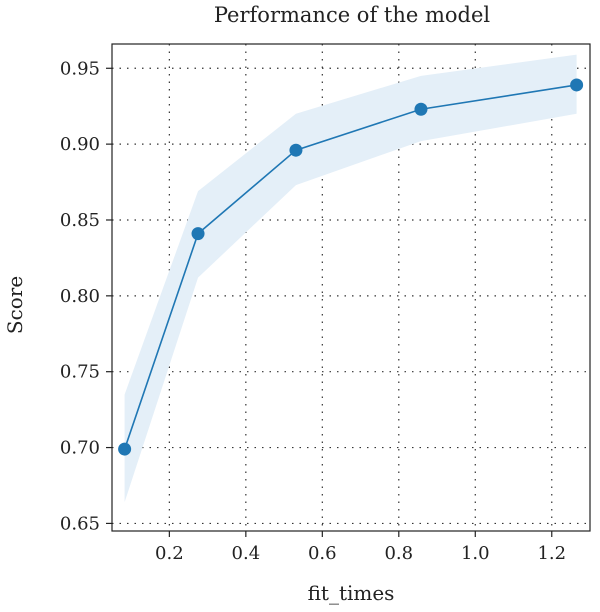  Describe the element at coordinates (551, 553) in the screenshot. I see `x-tick-label: 1.2` at that location.